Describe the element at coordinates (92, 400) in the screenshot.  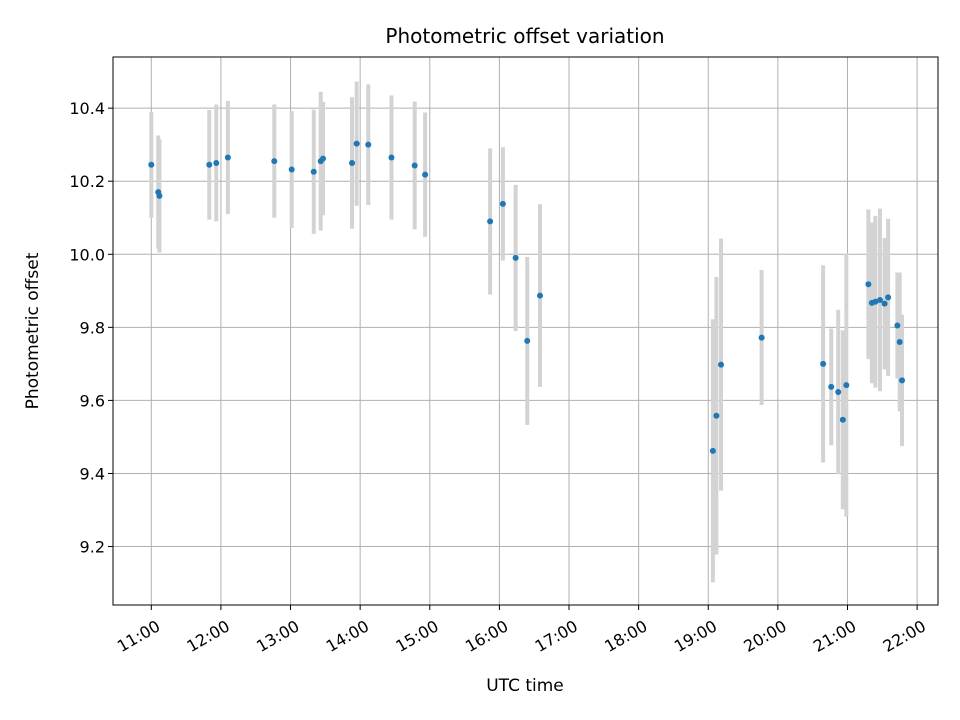
I see `y-tick-label: 9.6` at that location.